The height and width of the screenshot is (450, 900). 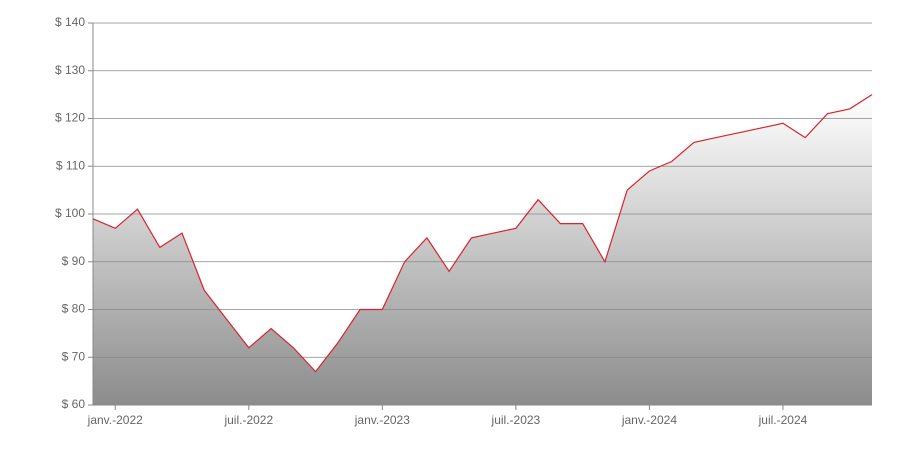 I want to click on x-tick-label: janv.-2024, so click(x=649, y=420).